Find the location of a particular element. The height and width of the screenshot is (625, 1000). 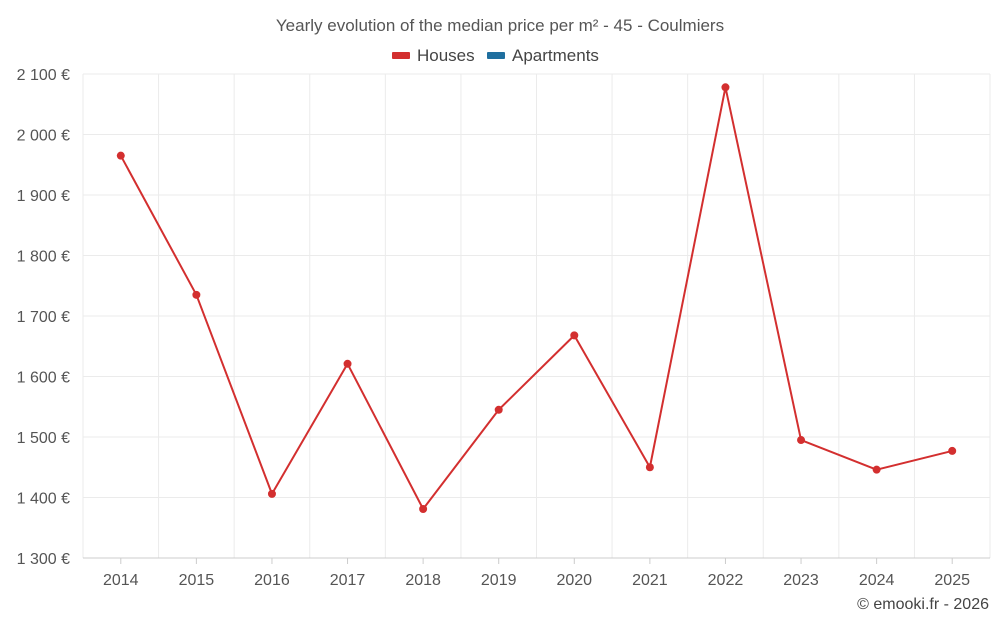

legend-item-houses: Houses is located at coordinates (433, 55).